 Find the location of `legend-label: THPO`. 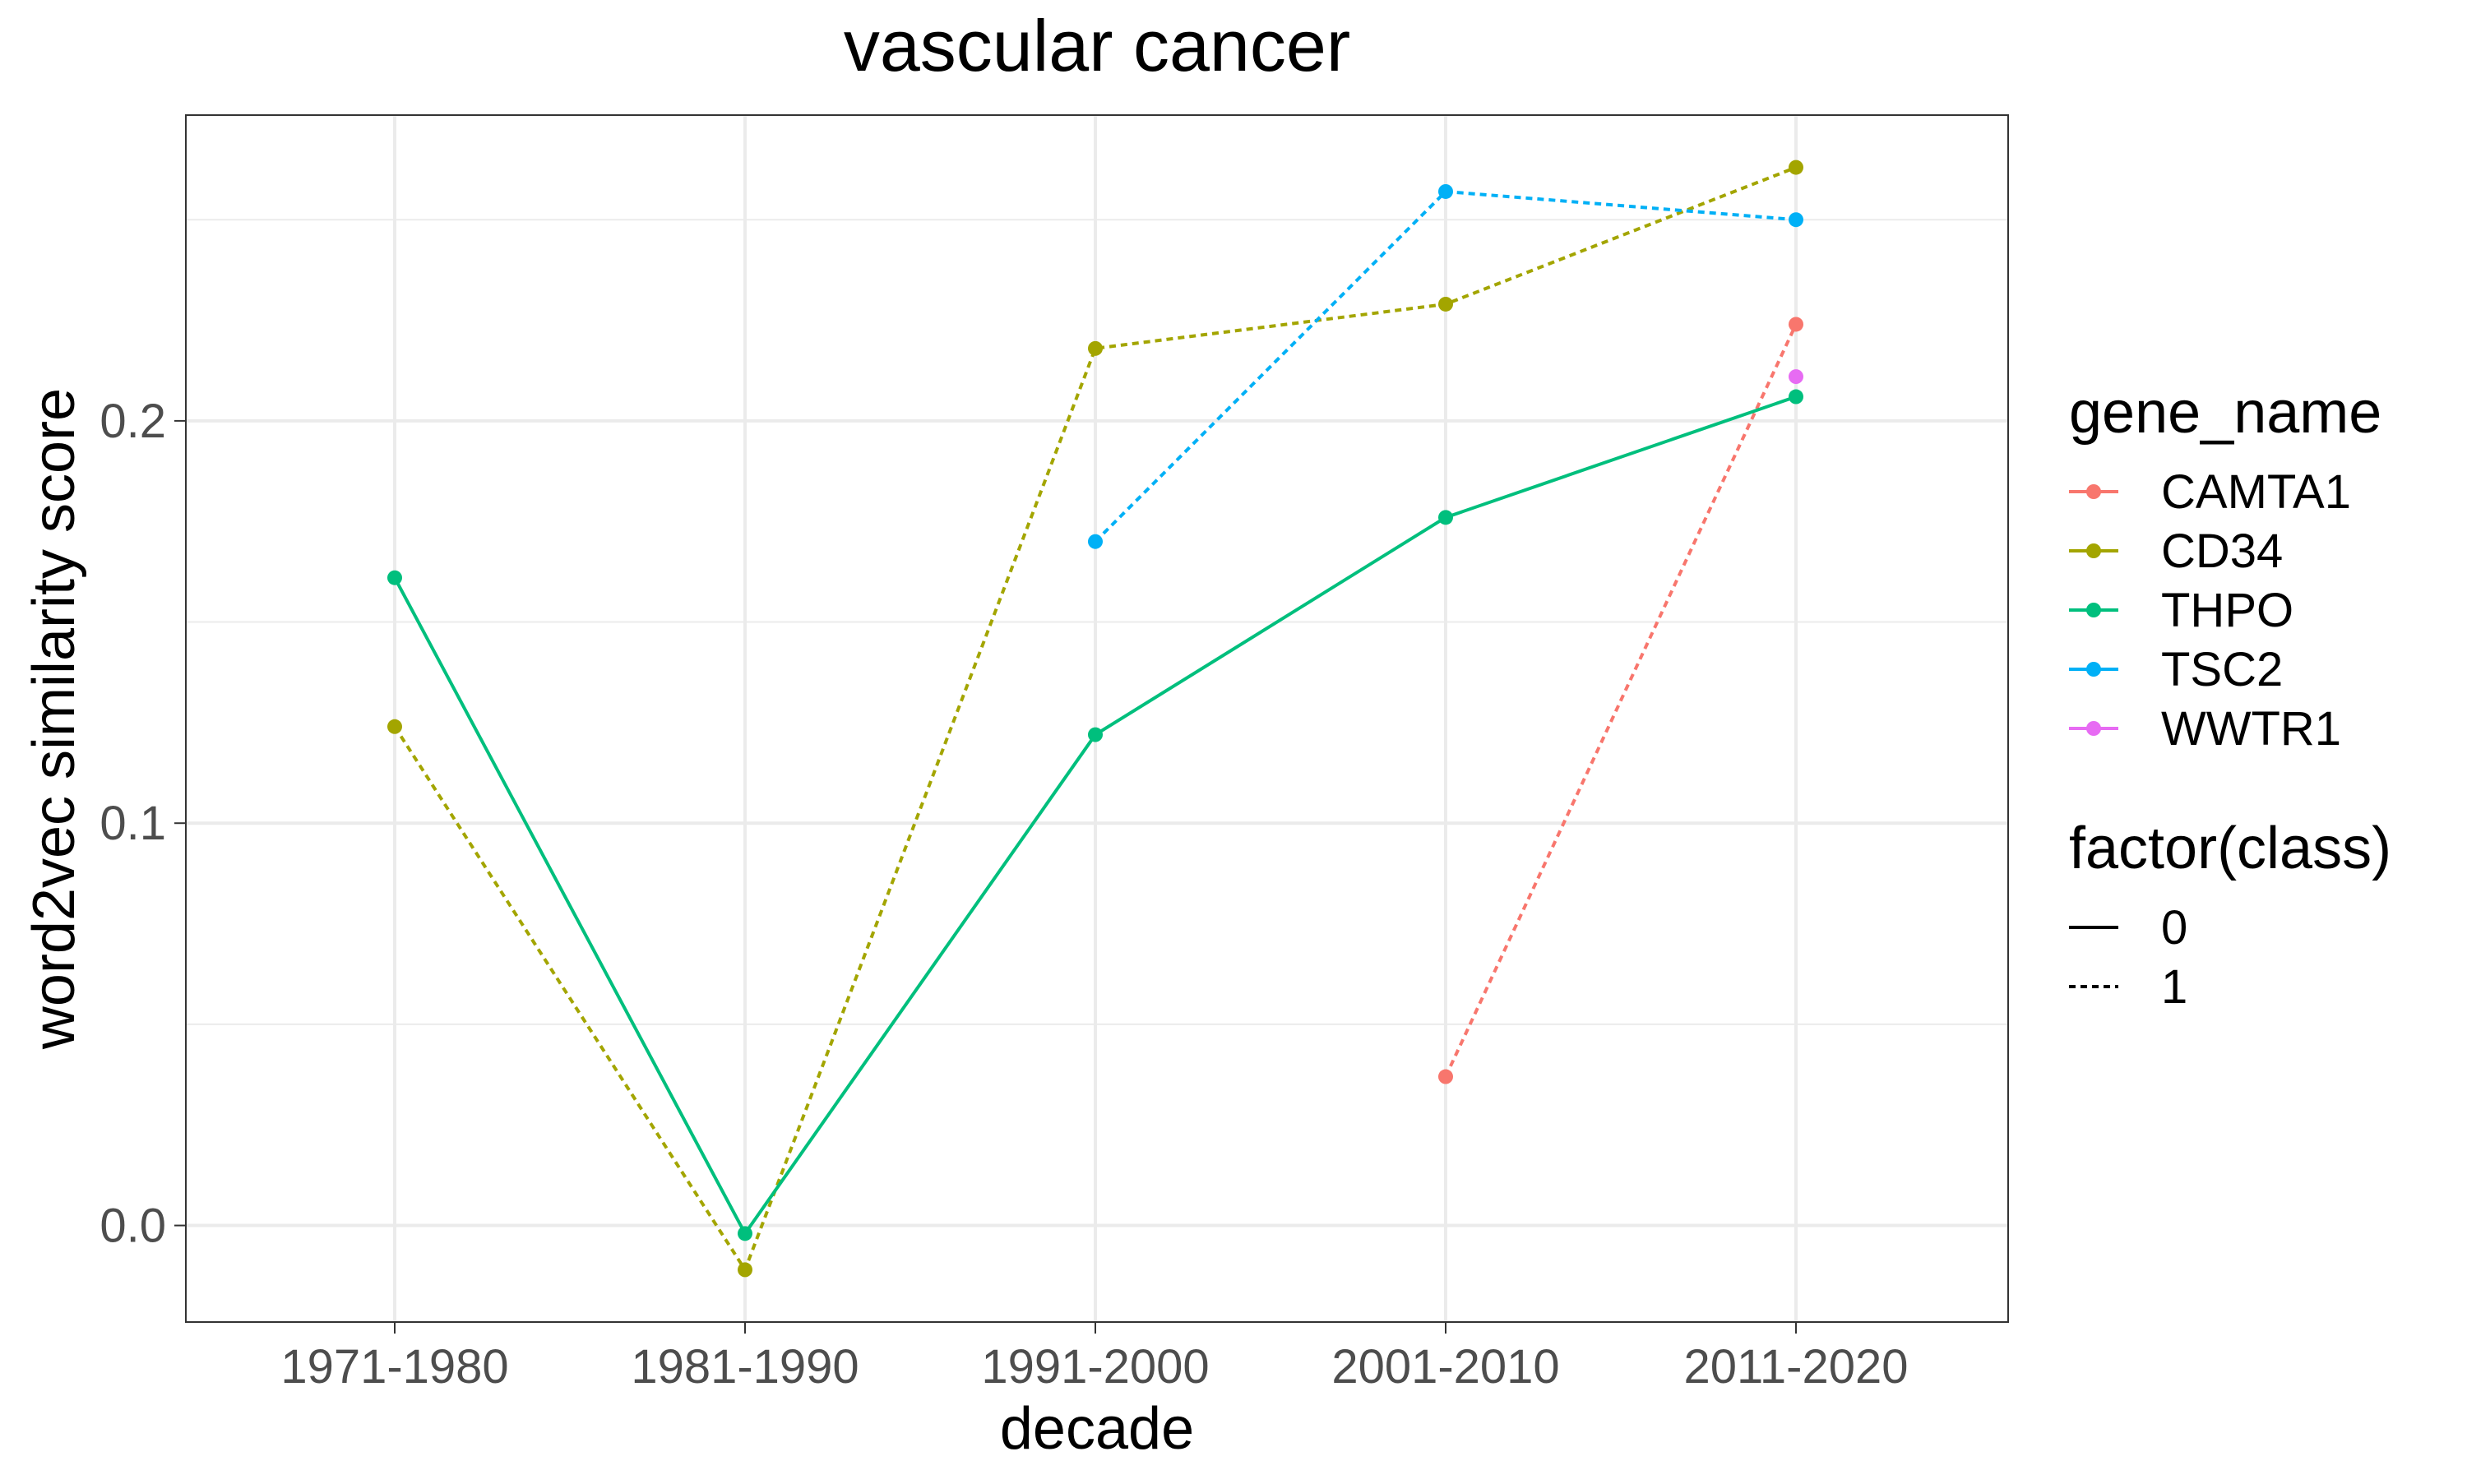

legend-label: THPO is located at coordinates (2227, 610).